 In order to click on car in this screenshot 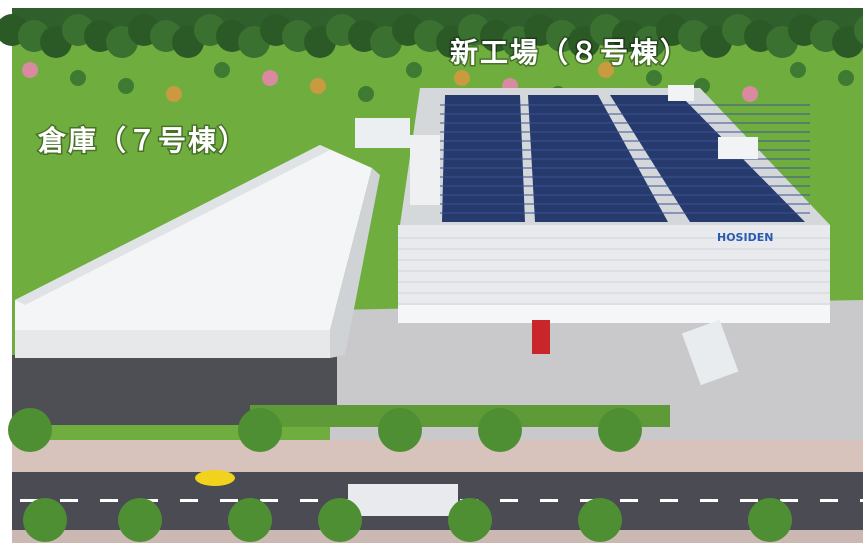, I will do `click(215, 478)`.